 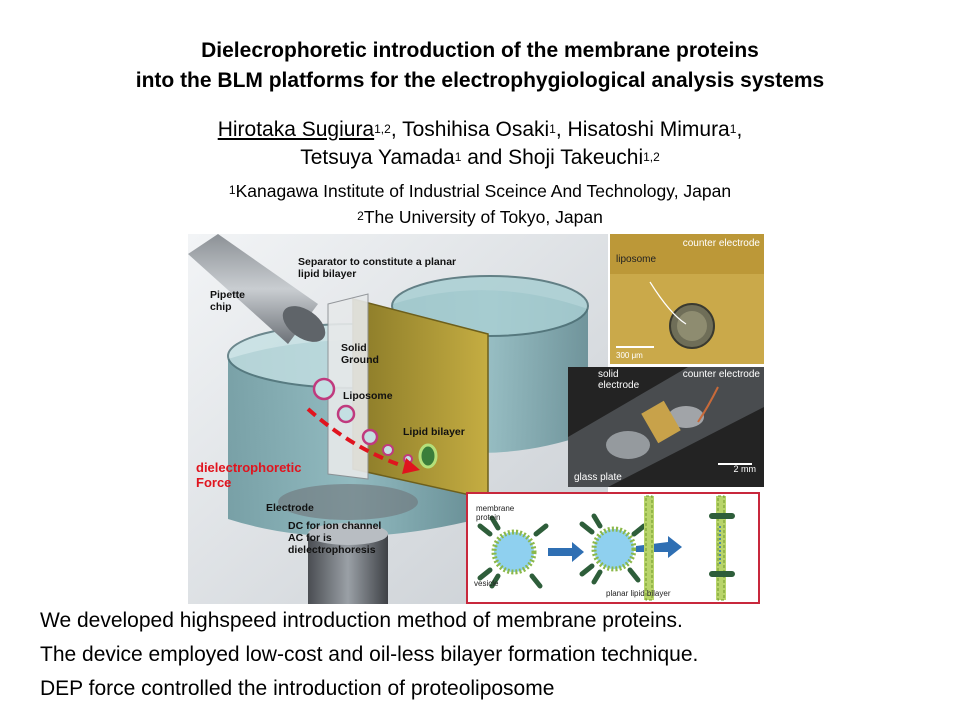 I want to click on solid-electrode-label: solid electrode, so click(x=619, y=380).